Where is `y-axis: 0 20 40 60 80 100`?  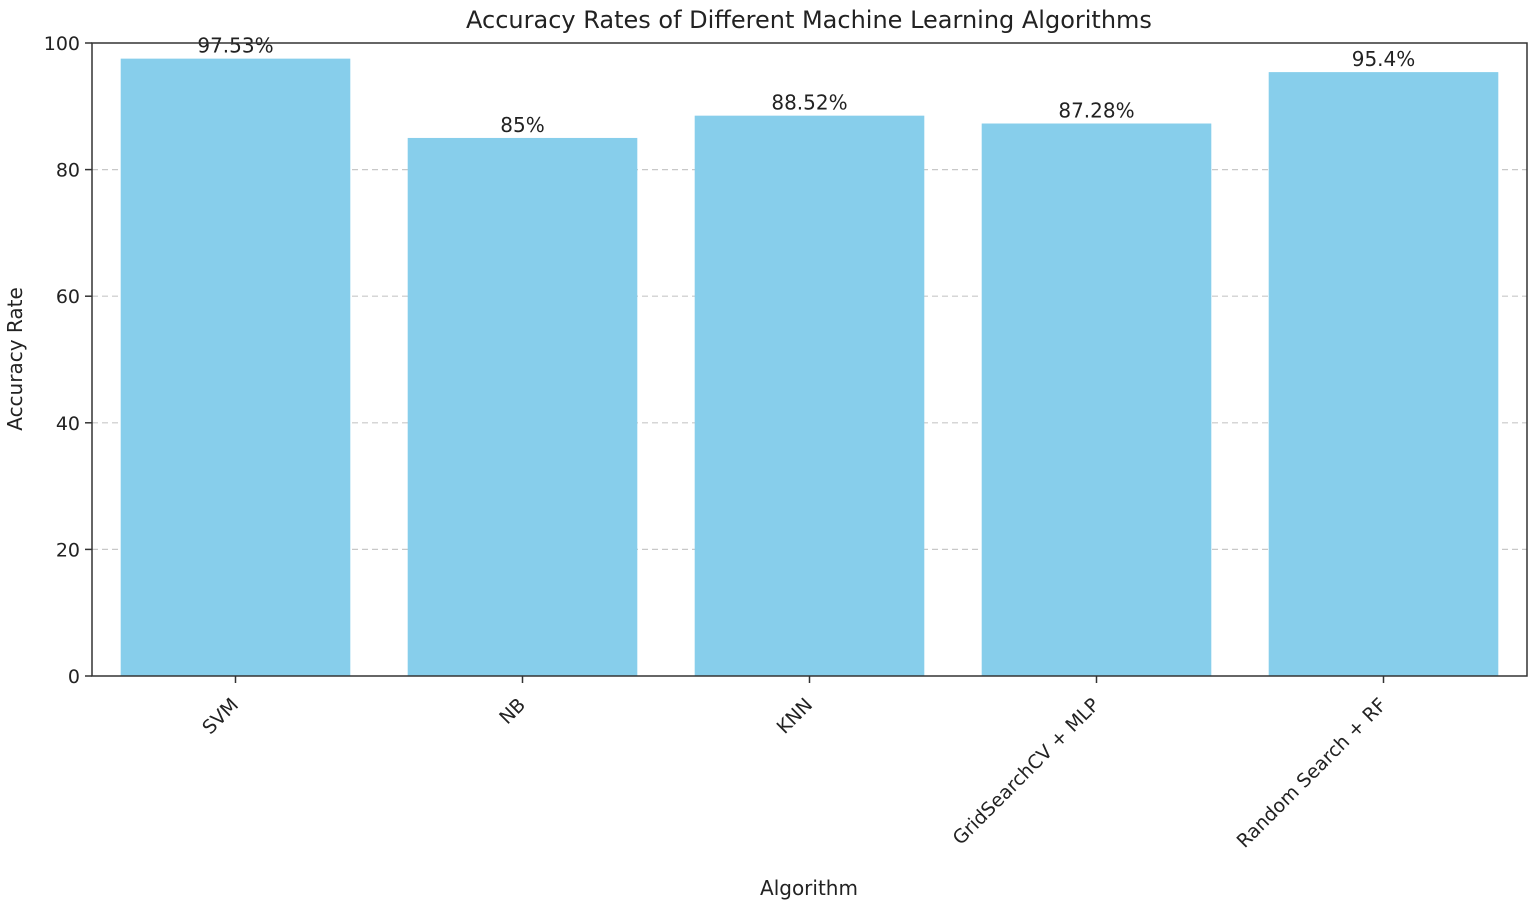
y-axis: 0 20 40 60 80 100 is located at coordinates (68, 360).